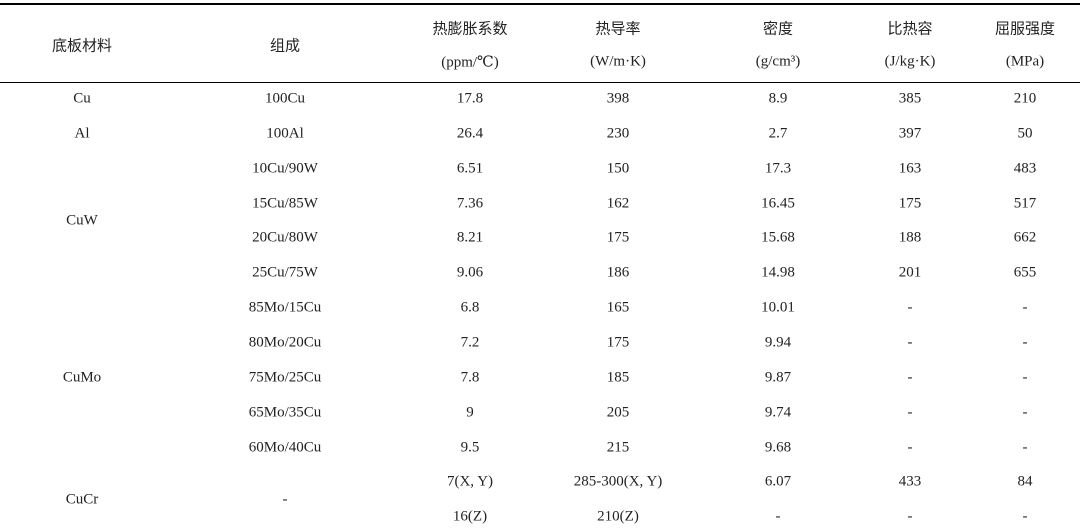 The image size is (1080, 528). Describe the element at coordinates (285, 203) in the screenshot. I see `composition: 15Cu/85W` at that location.